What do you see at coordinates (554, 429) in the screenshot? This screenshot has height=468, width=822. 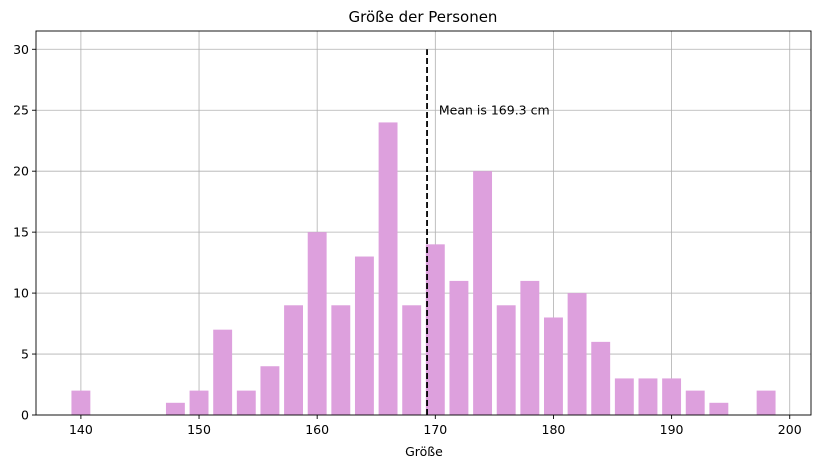 I see `x-tick-label: 180` at bounding box center [554, 429].